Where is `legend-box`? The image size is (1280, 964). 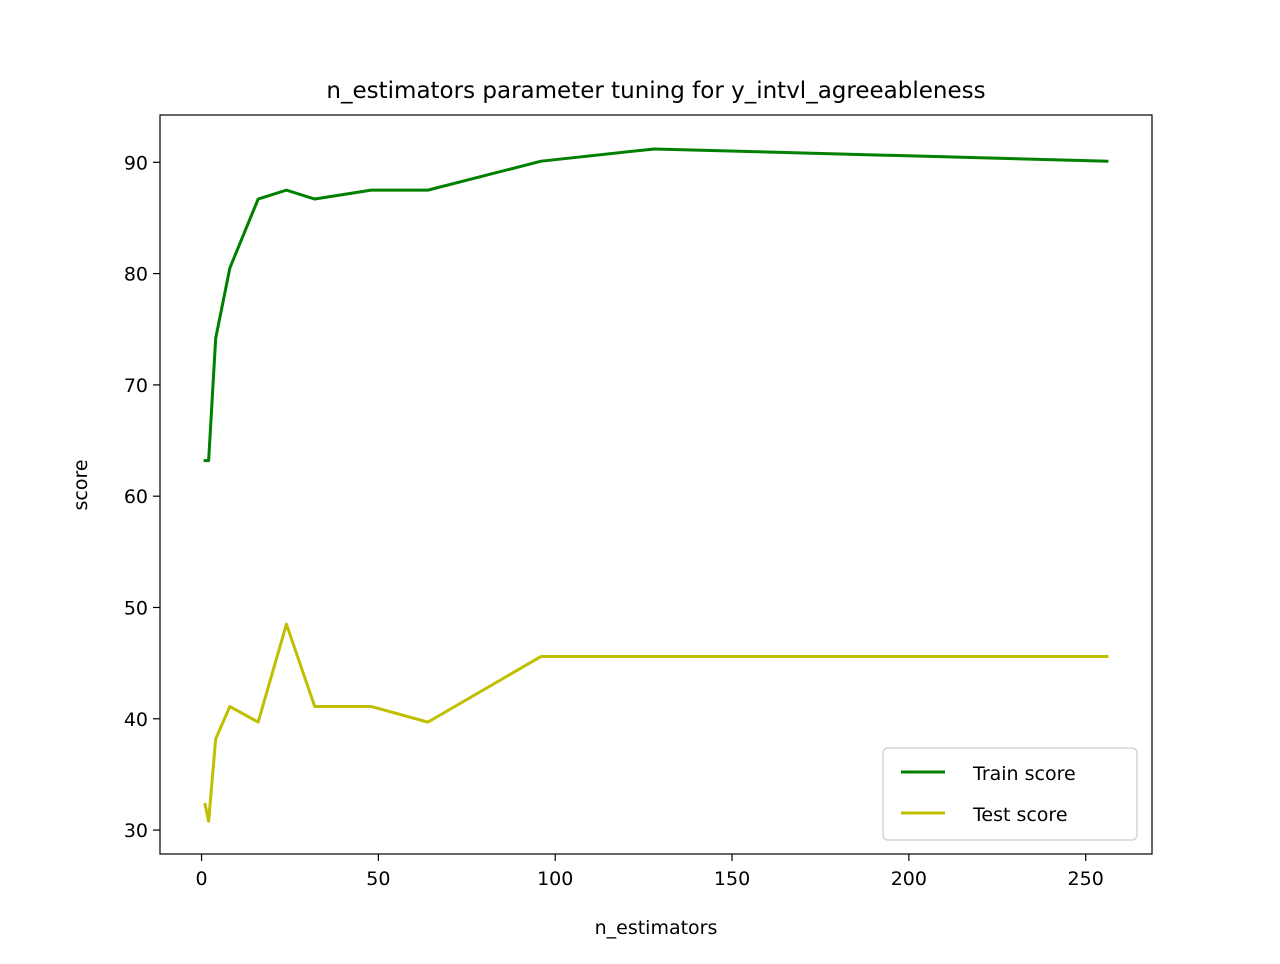 legend-box is located at coordinates (1010, 794).